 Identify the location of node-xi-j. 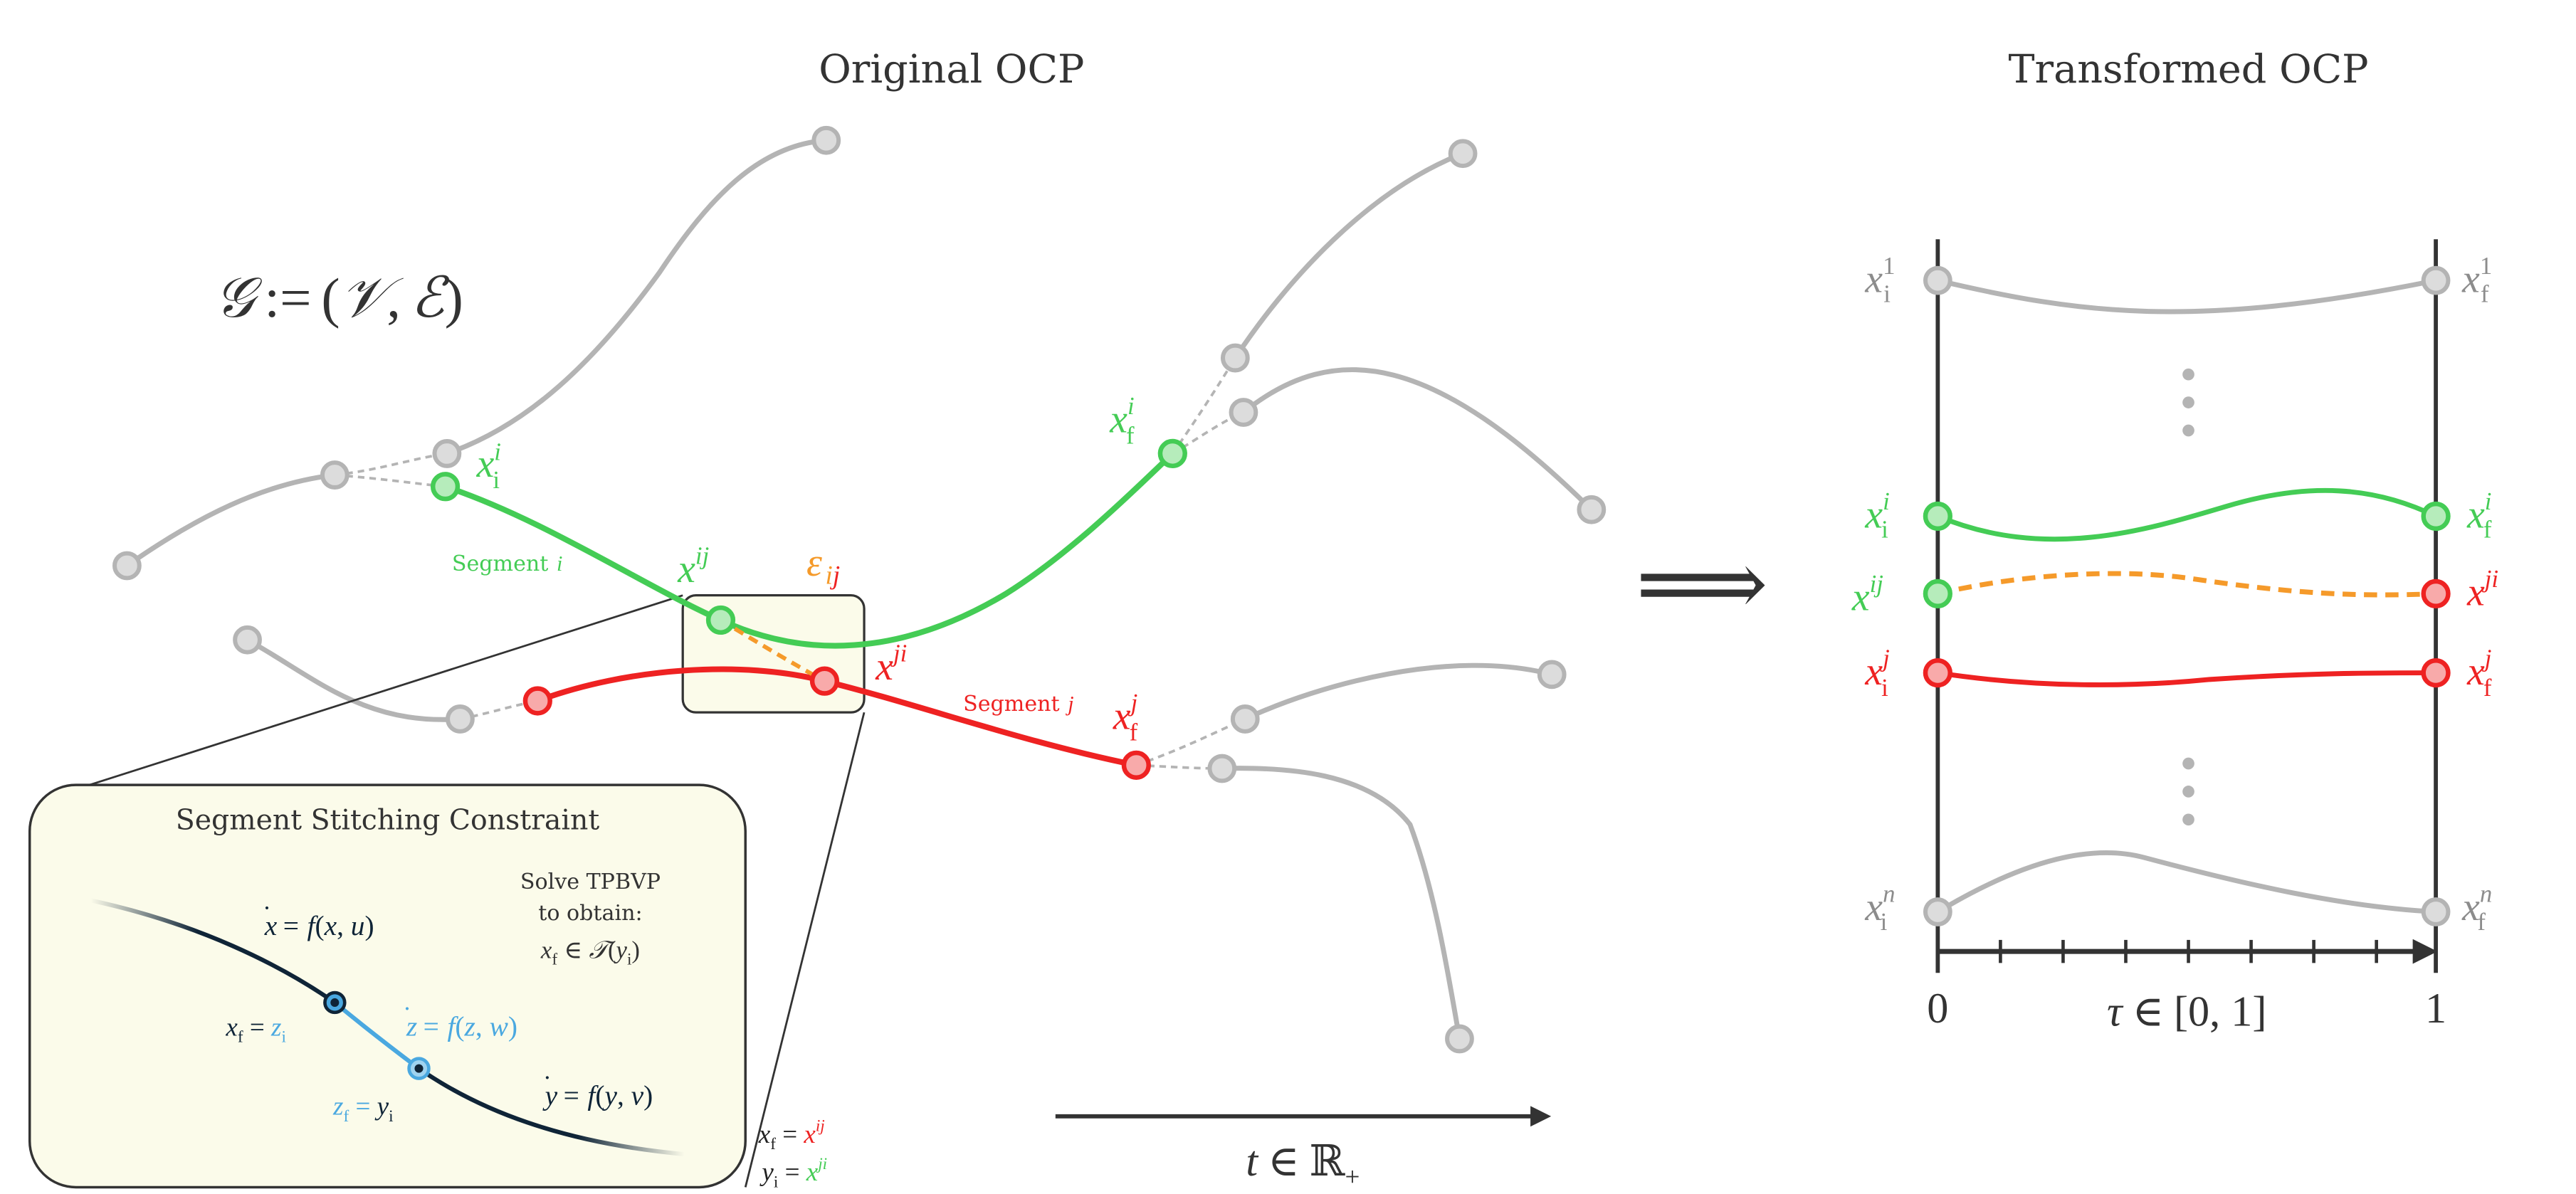
(537, 701).